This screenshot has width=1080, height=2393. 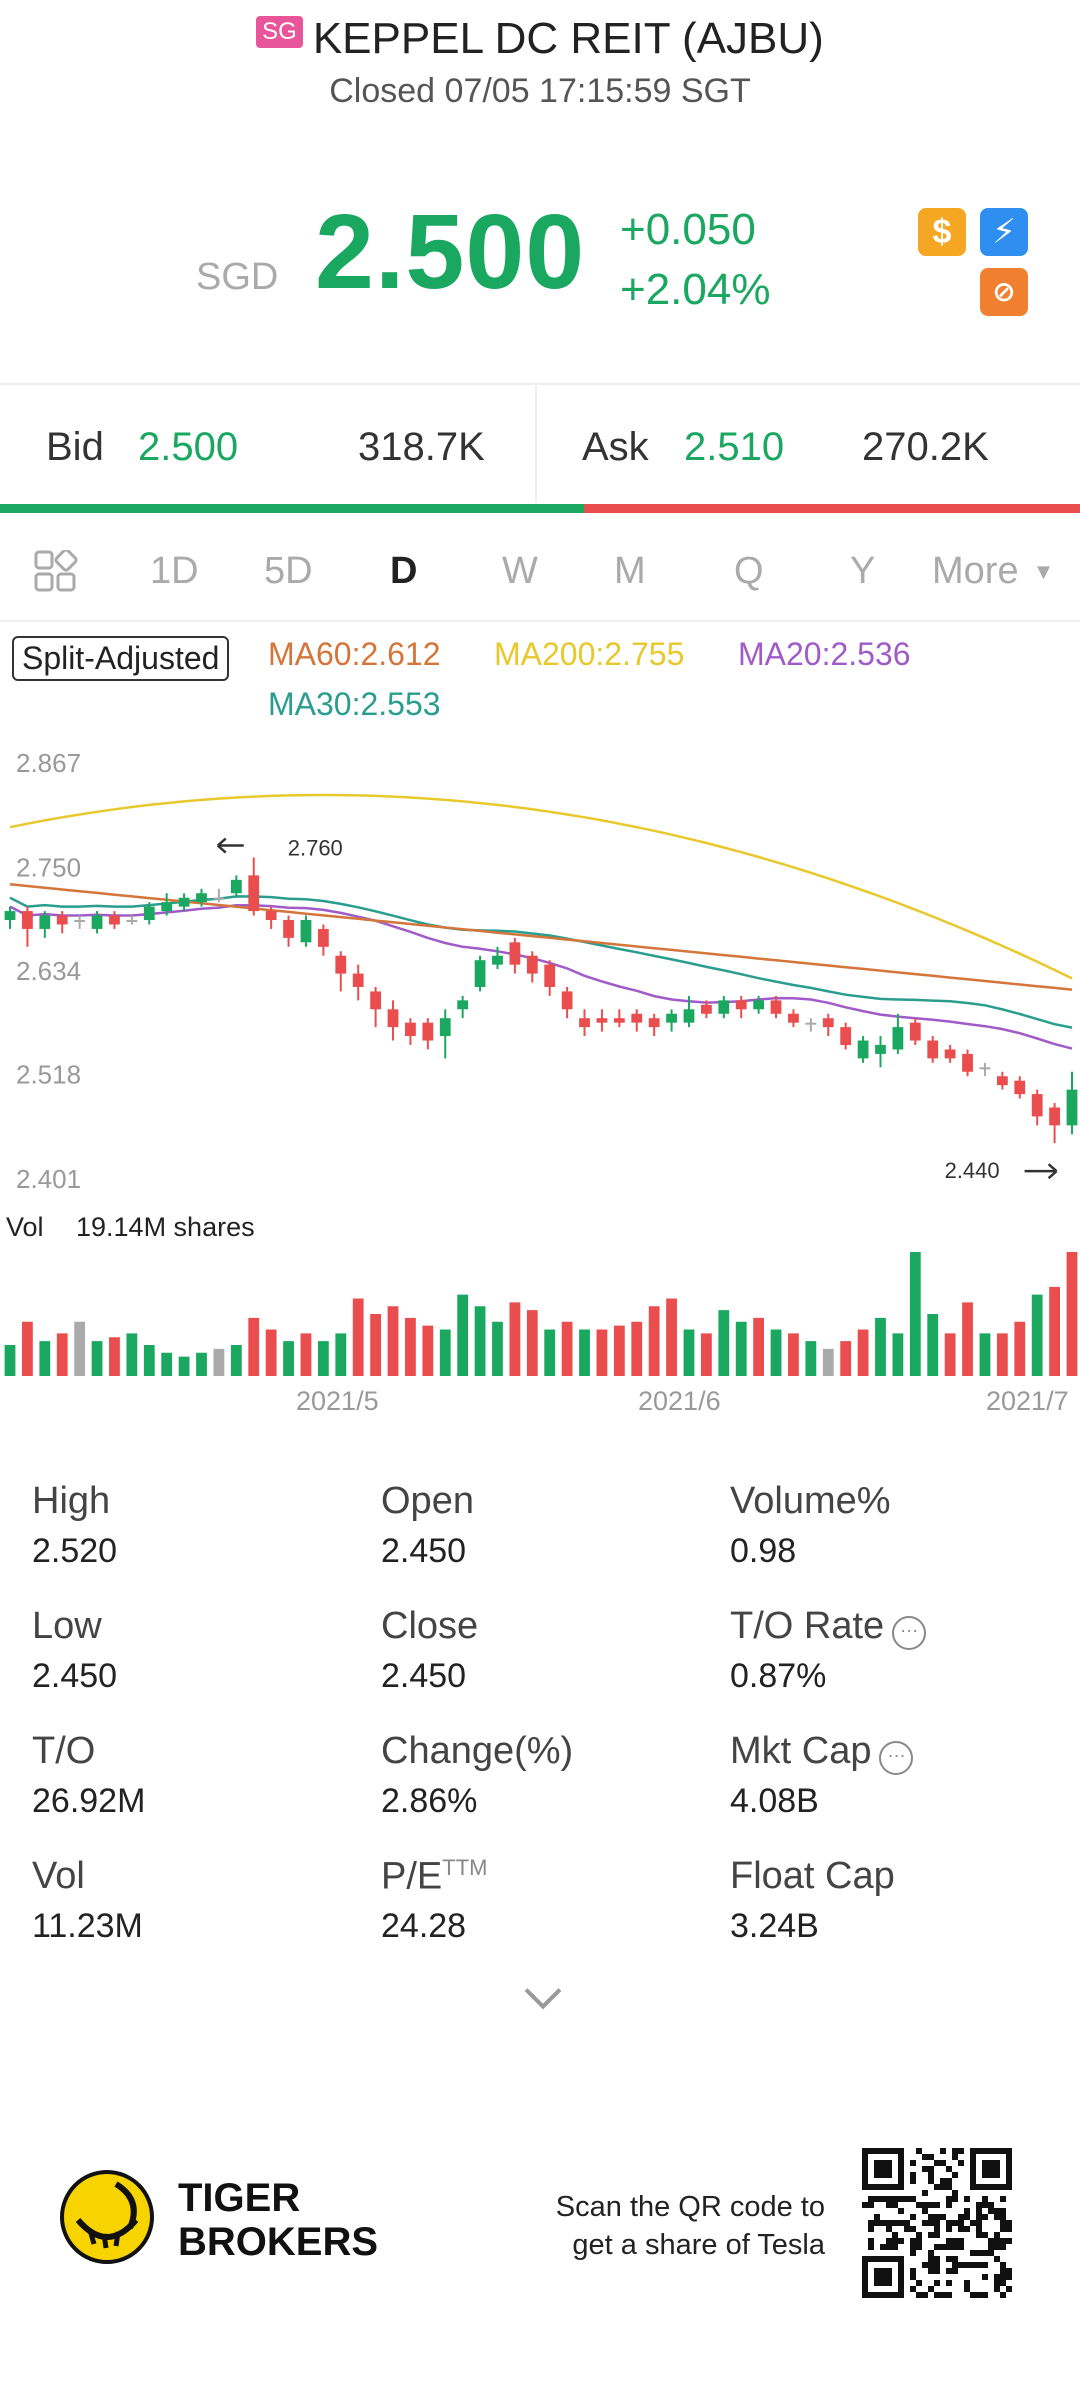 What do you see at coordinates (774, 1801) in the screenshot?
I see `stat-value-mkt-cap: 4.08B` at bounding box center [774, 1801].